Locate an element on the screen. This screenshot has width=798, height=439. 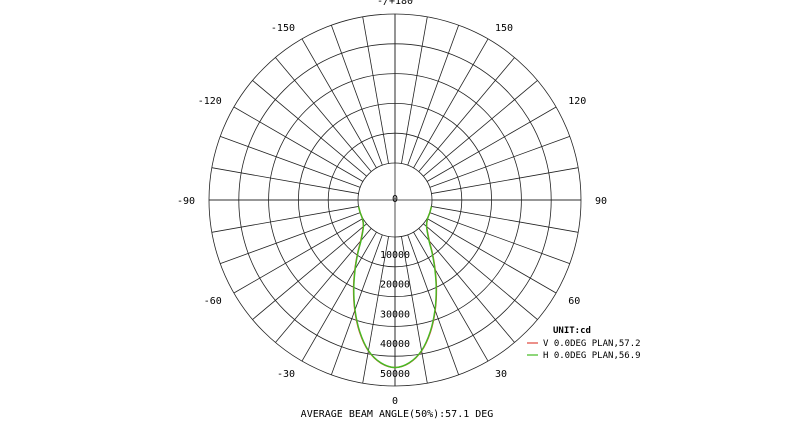
radial-label: 30000 is located at coordinates (395, 314).